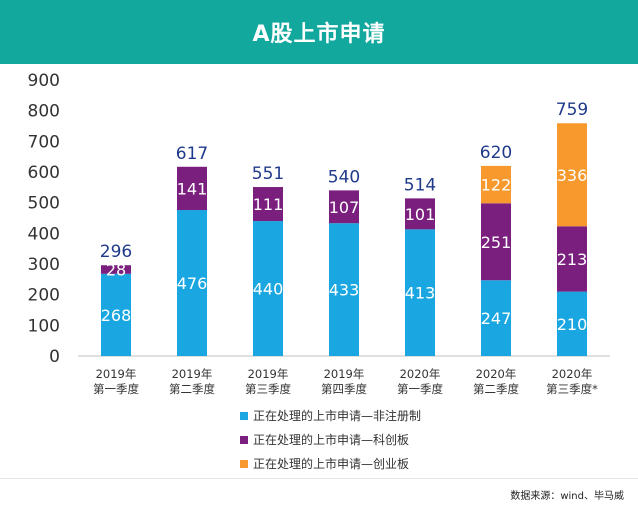 The height and width of the screenshot is (509, 638). Describe the element at coordinates (44, 296) in the screenshot. I see `y-tick-label: 200` at that location.